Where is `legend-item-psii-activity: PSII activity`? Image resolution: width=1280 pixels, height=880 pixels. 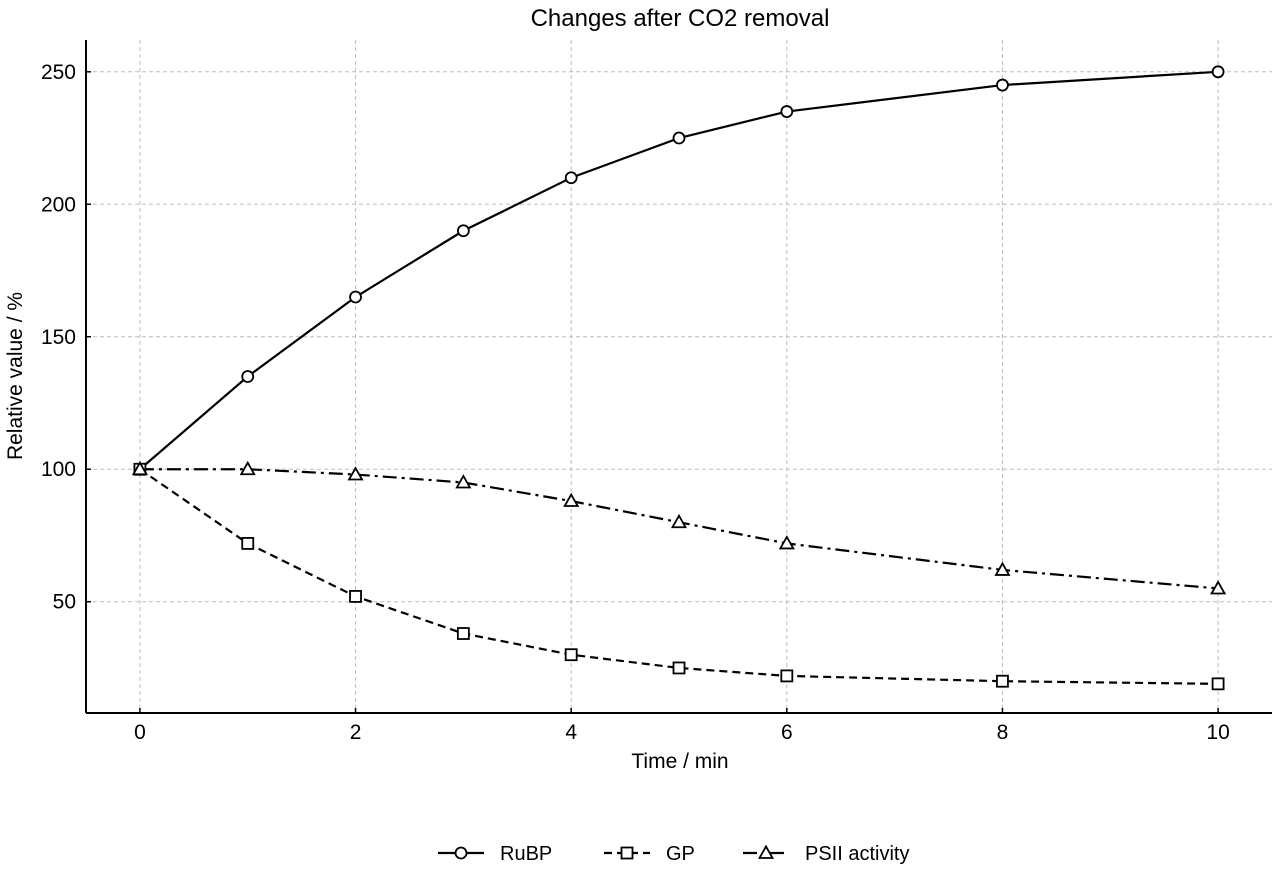
legend-item-psii-activity: PSII activity is located at coordinates (826, 854).